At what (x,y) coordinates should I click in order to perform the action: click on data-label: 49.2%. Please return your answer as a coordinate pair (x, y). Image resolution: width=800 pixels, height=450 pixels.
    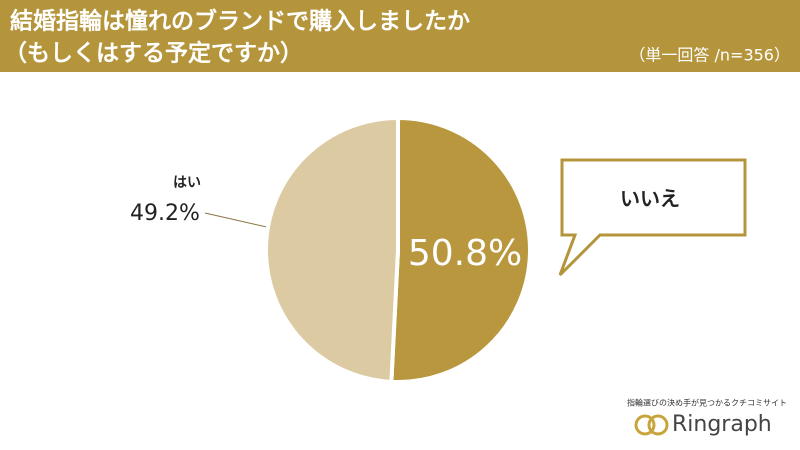
    Looking at the image, I should click on (165, 213).